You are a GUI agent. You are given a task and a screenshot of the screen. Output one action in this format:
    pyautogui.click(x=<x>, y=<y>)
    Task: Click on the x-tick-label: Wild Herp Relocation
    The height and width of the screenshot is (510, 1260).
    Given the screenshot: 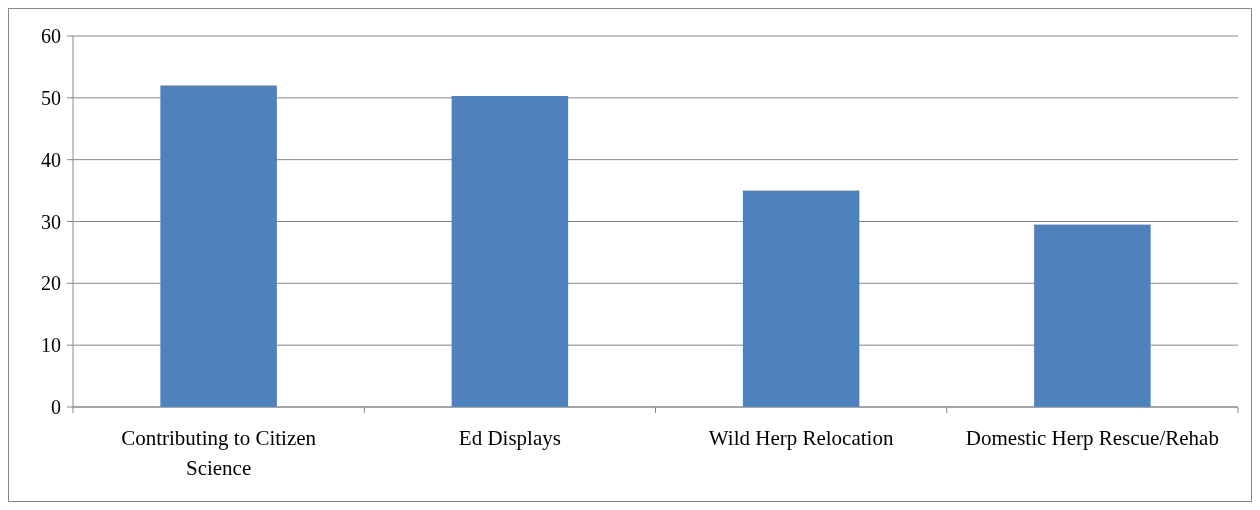 What is the action you would take?
    pyautogui.click(x=801, y=438)
    